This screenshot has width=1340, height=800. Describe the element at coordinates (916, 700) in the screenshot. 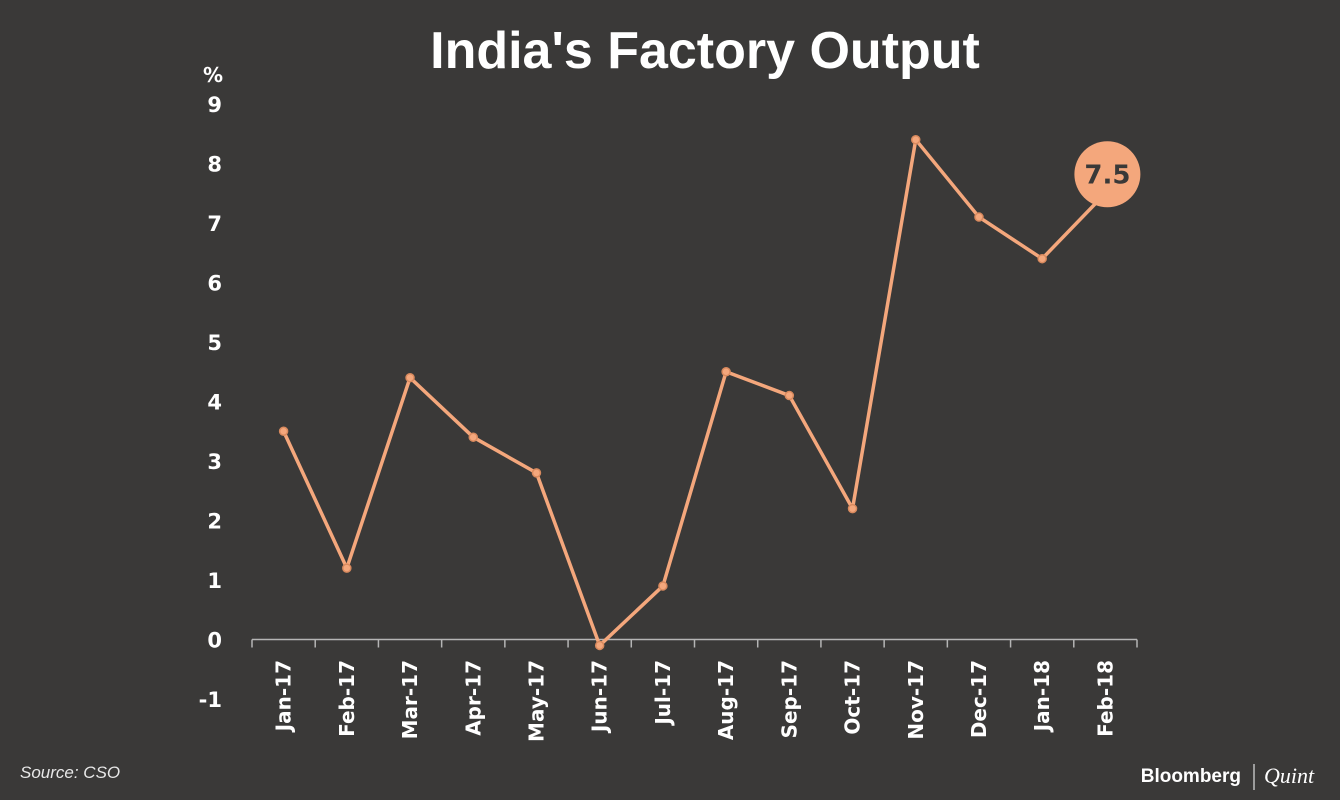

I see `x-tick-label: Nov-17` at that location.